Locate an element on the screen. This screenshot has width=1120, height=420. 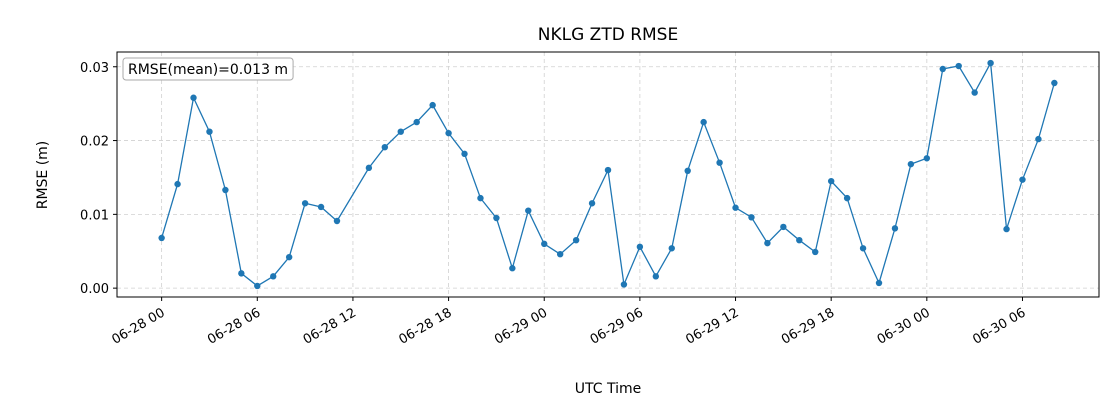
y-tick-label: 0.00 is located at coordinates (94, 289).